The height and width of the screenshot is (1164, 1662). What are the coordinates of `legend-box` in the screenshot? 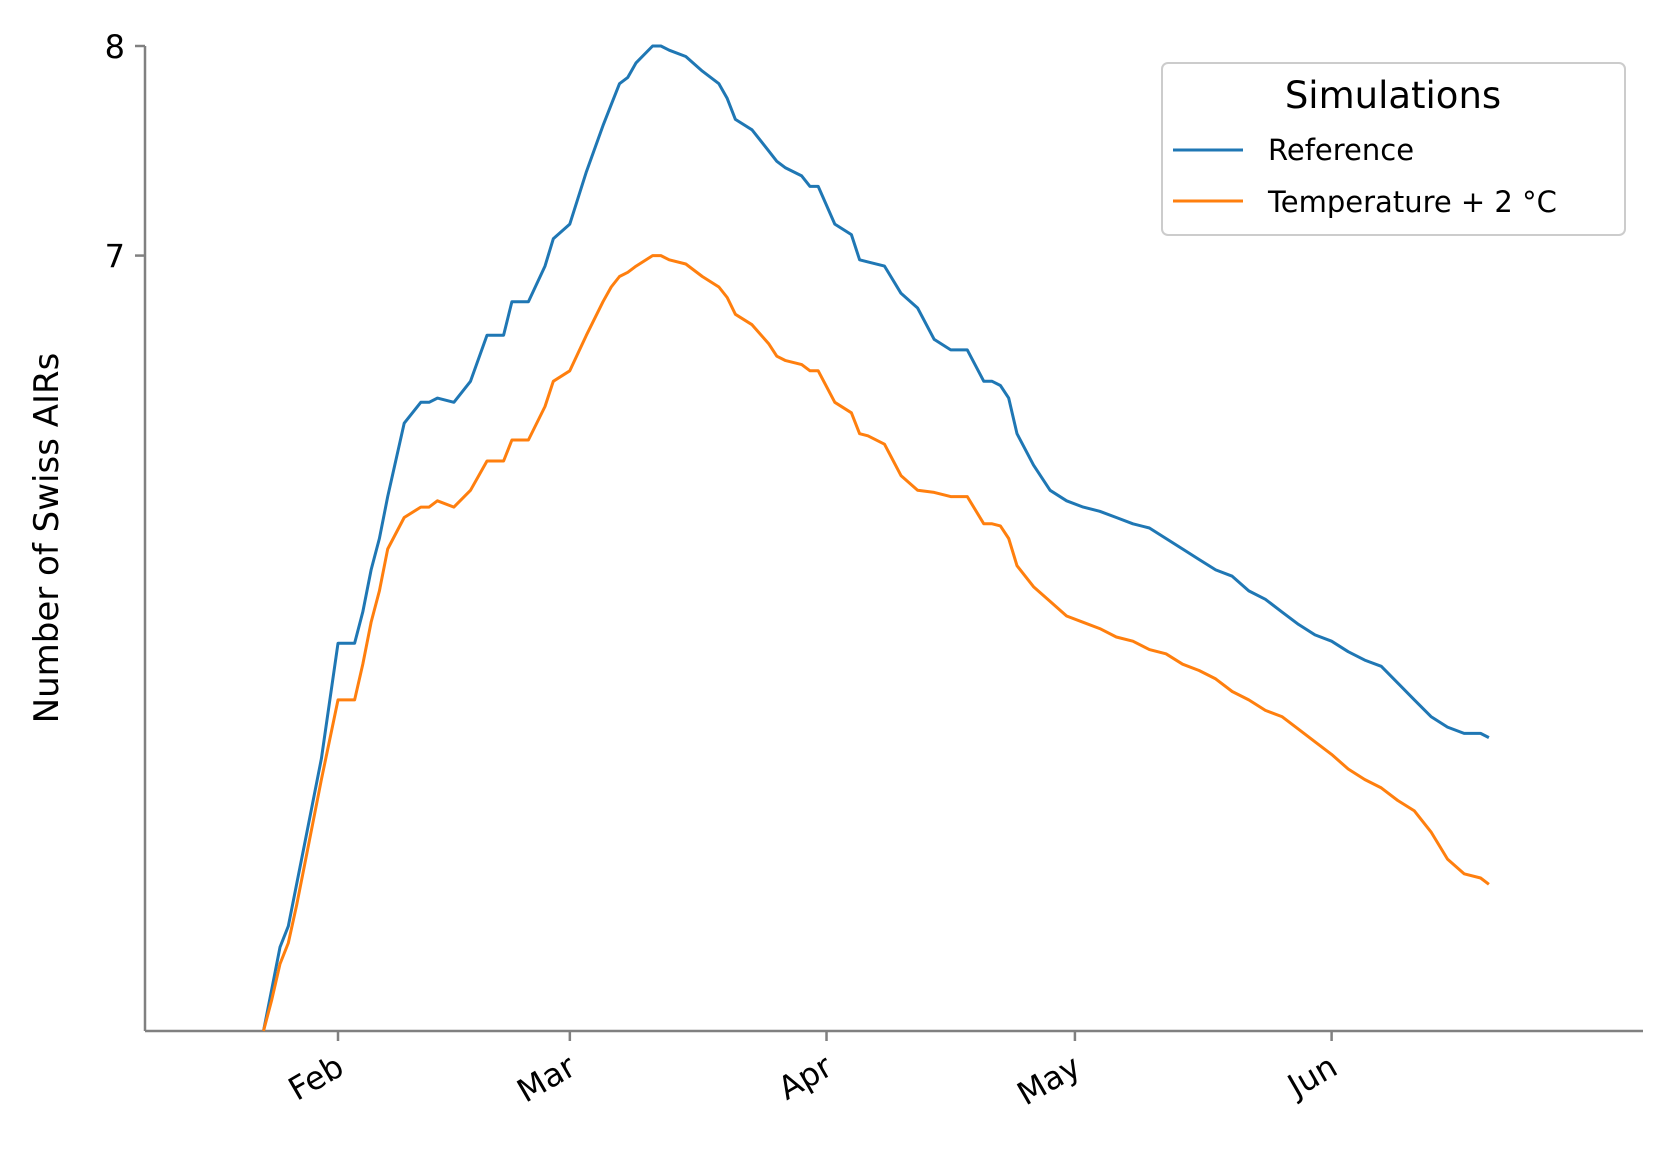 It's located at (1393, 149).